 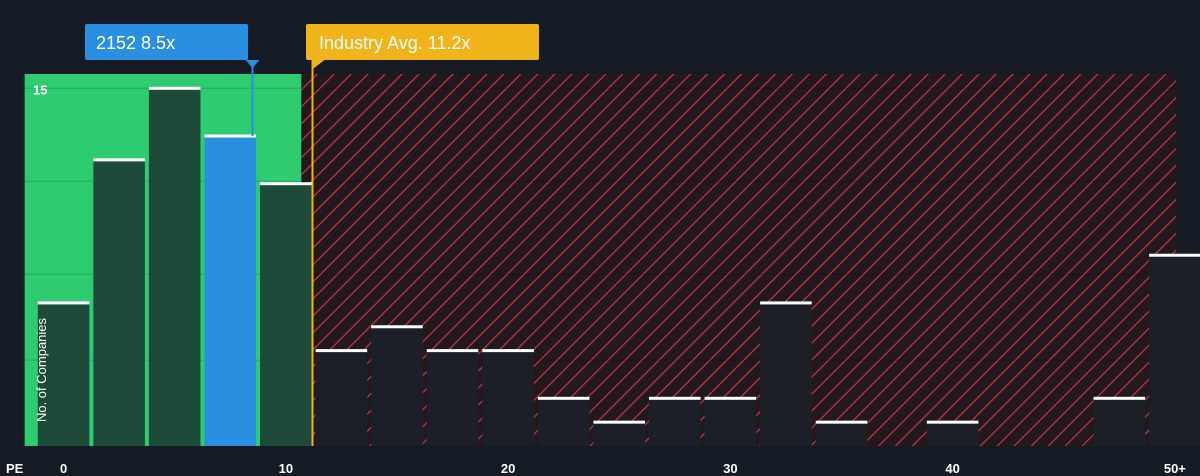 What do you see at coordinates (286, 468) in the screenshot?
I see `x-tick-label: 10` at bounding box center [286, 468].